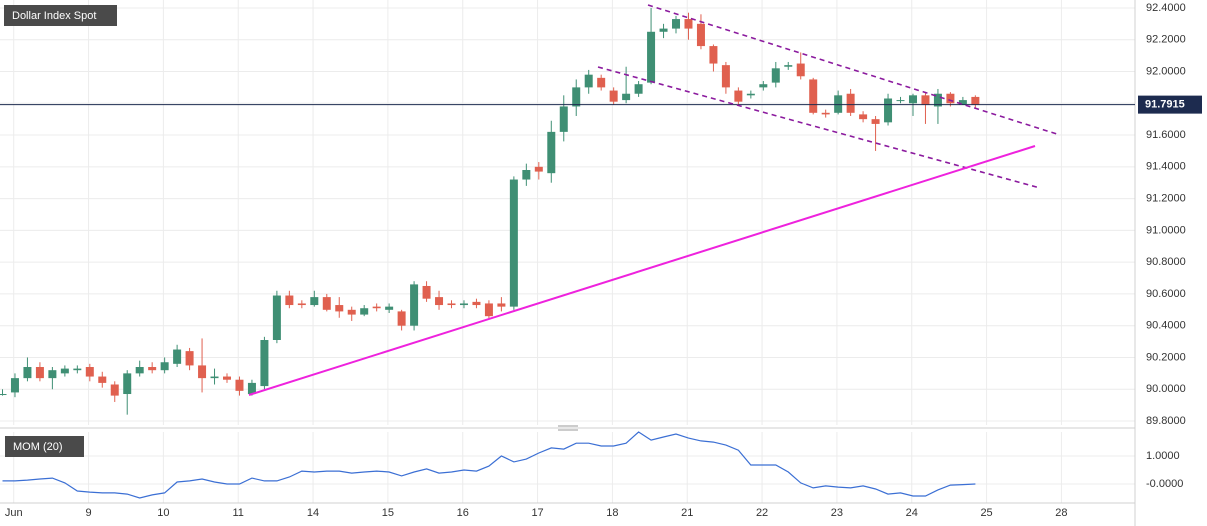  What do you see at coordinates (762, 513) in the screenshot?
I see `x-tick-label: 22` at bounding box center [762, 513].